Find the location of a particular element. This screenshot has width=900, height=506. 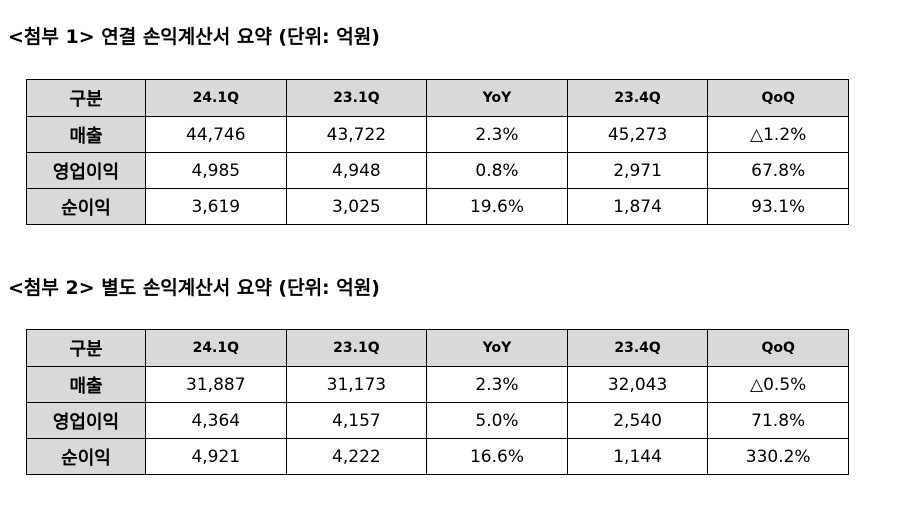

table-cell: 44,746 is located at coordinates (216, 134).